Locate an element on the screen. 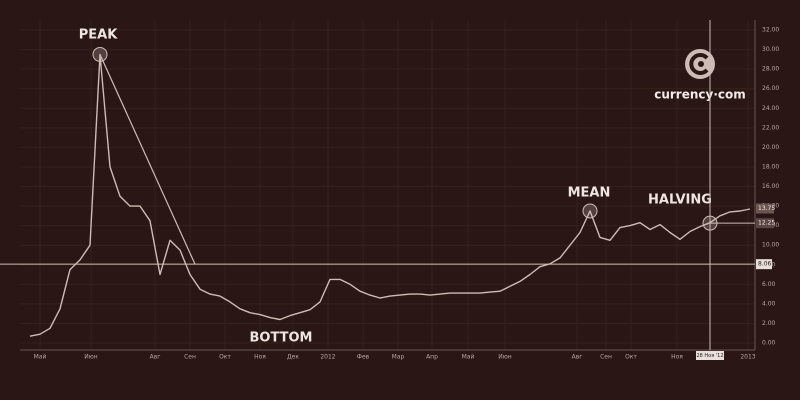 This screenshot has width=800, height=400. crosshair-y-label: 12.25 is located at coordinates (766, 223).